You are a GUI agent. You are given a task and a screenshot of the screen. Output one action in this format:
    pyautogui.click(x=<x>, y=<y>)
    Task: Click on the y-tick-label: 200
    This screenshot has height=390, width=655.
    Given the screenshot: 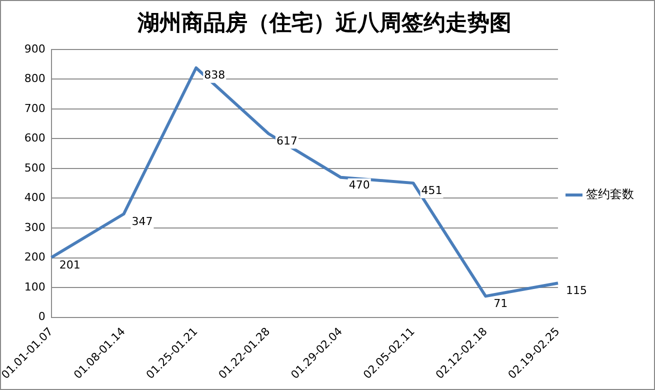 What is the action you would take?
    pyautogui.click(x=35, y=257)
    